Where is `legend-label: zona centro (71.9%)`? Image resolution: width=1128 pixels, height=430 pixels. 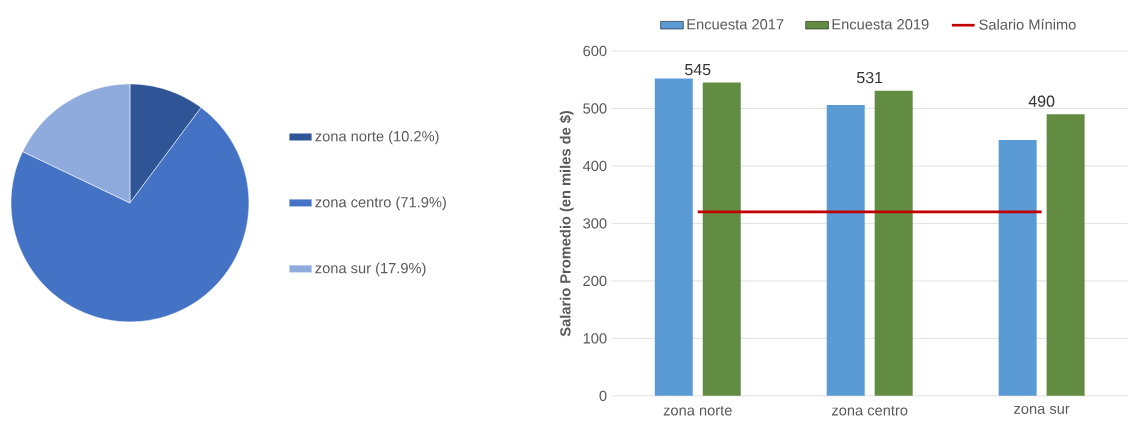
legend-label: zona centro (71.9%) is located at coordinates (380, 203).